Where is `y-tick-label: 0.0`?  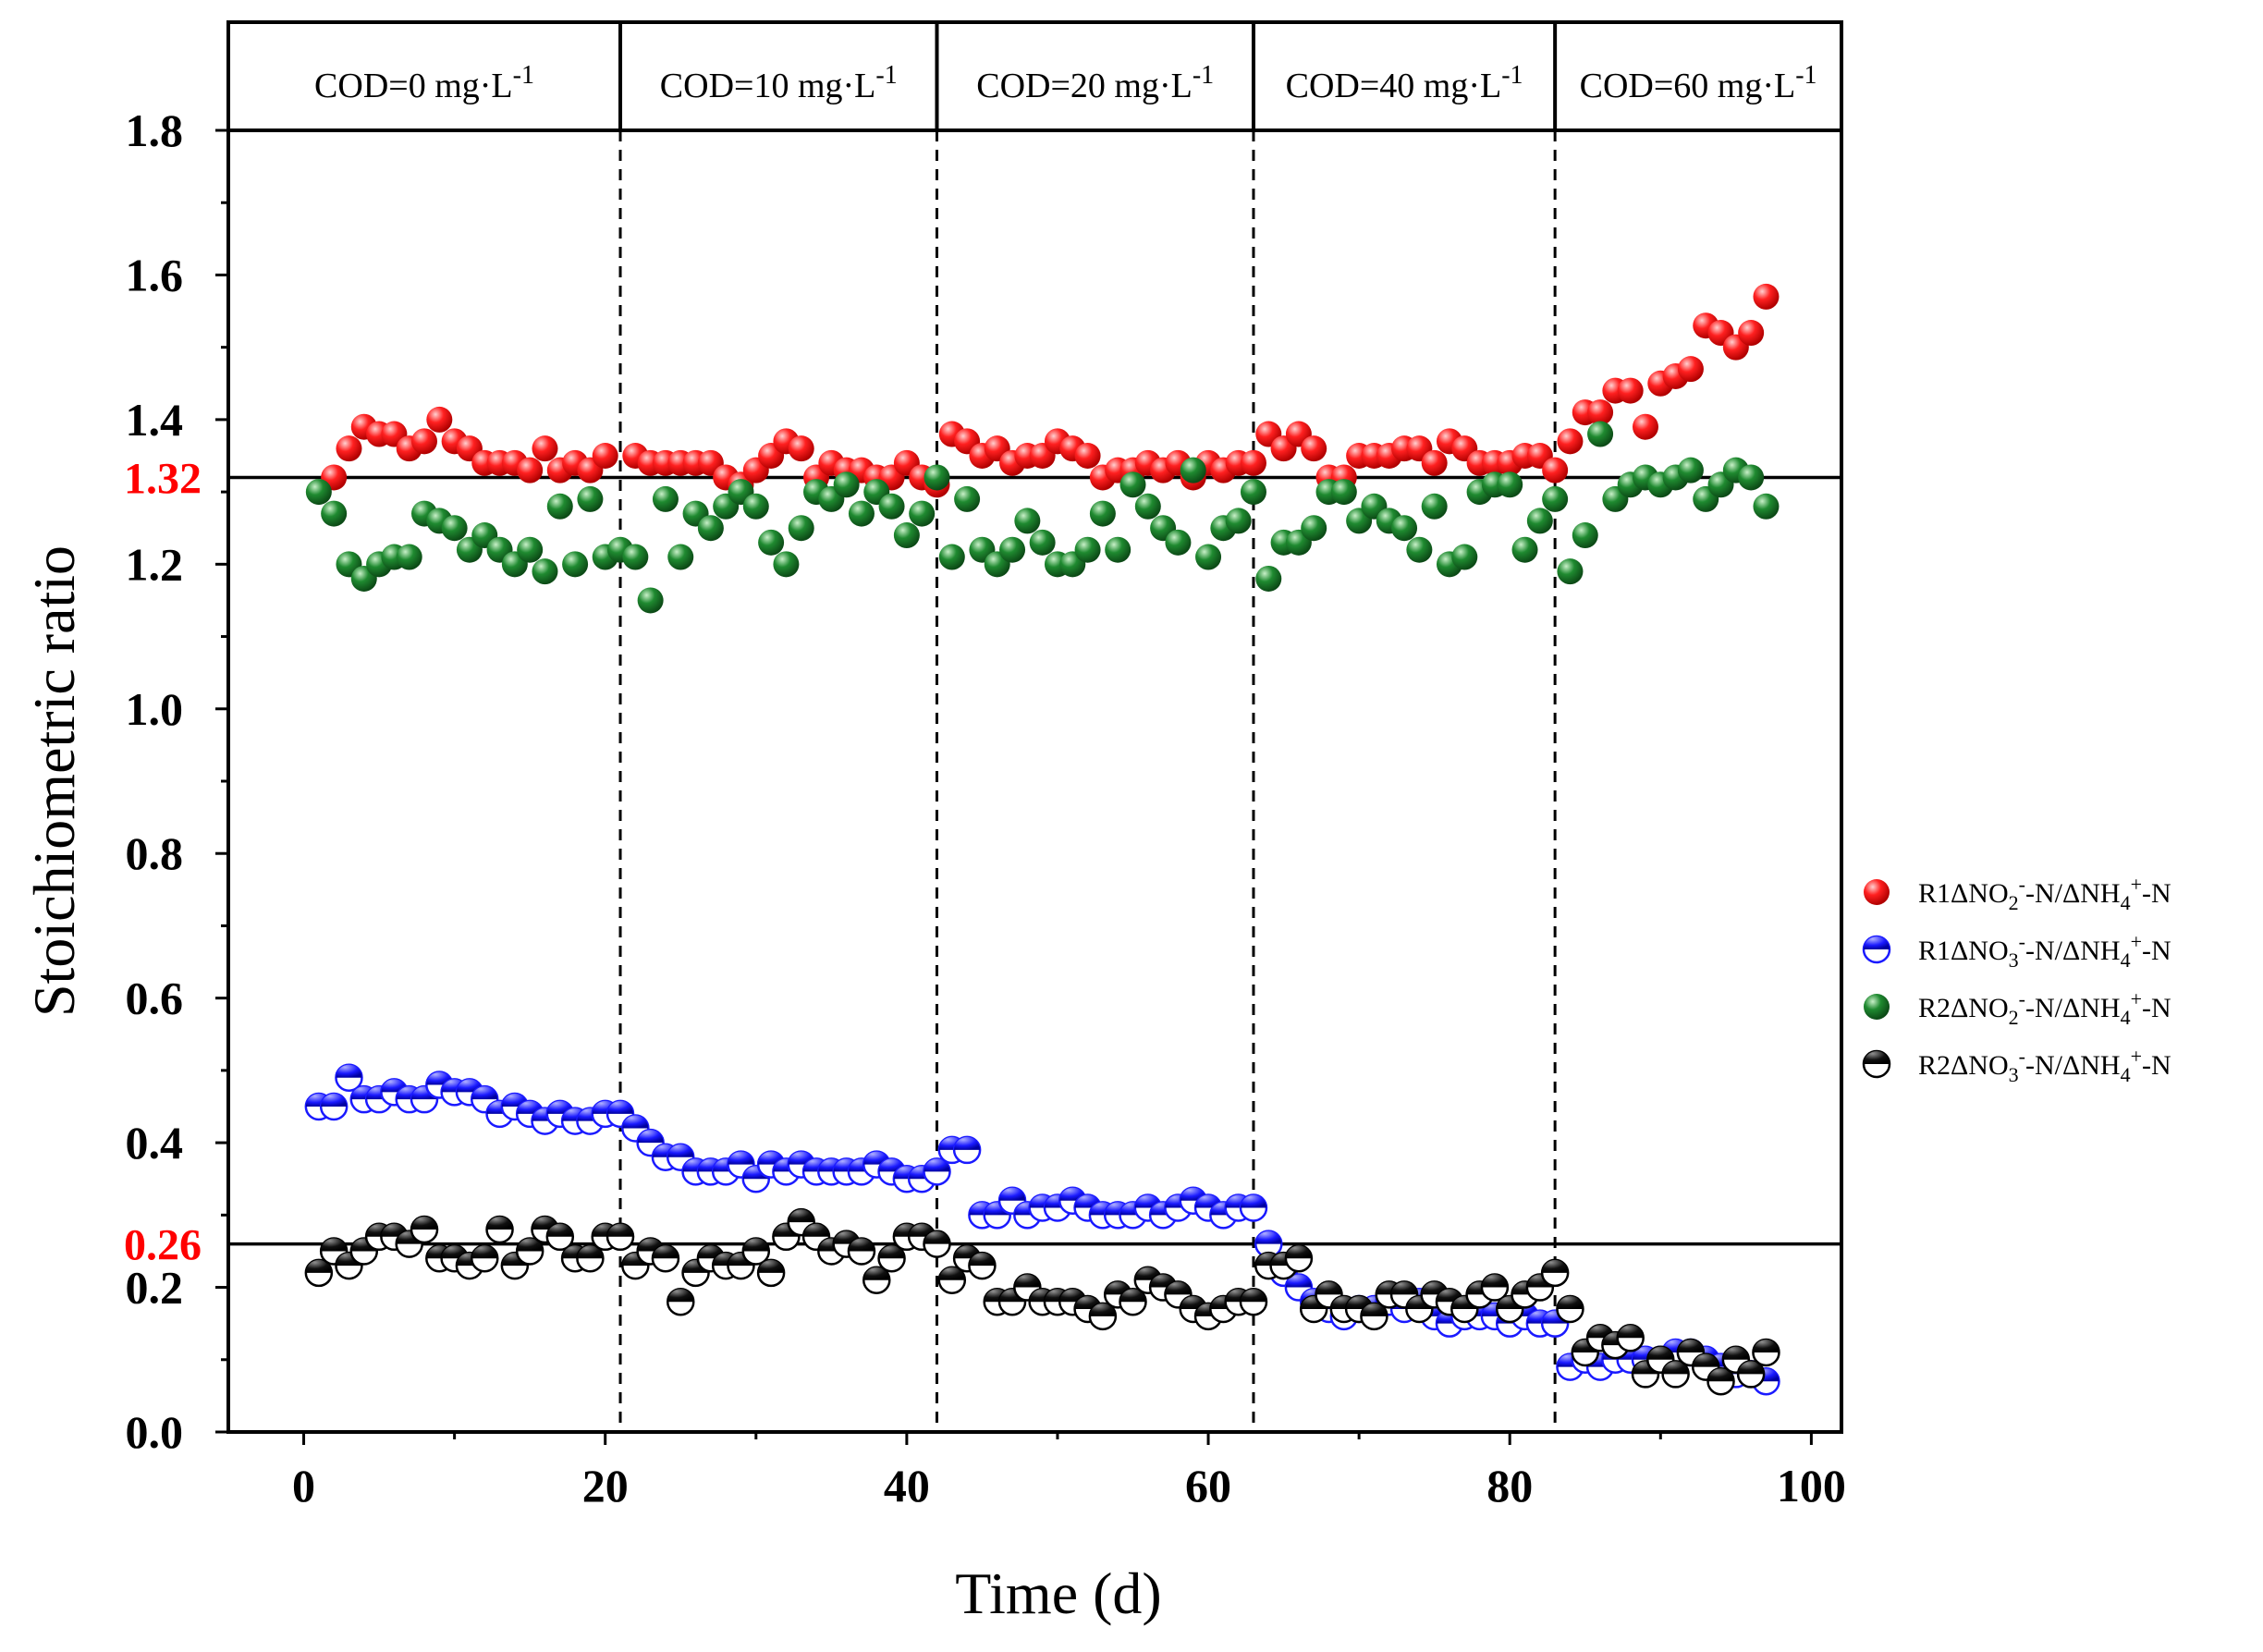
y-tick-label: 0.0 is located at coordinates (155, 1432).